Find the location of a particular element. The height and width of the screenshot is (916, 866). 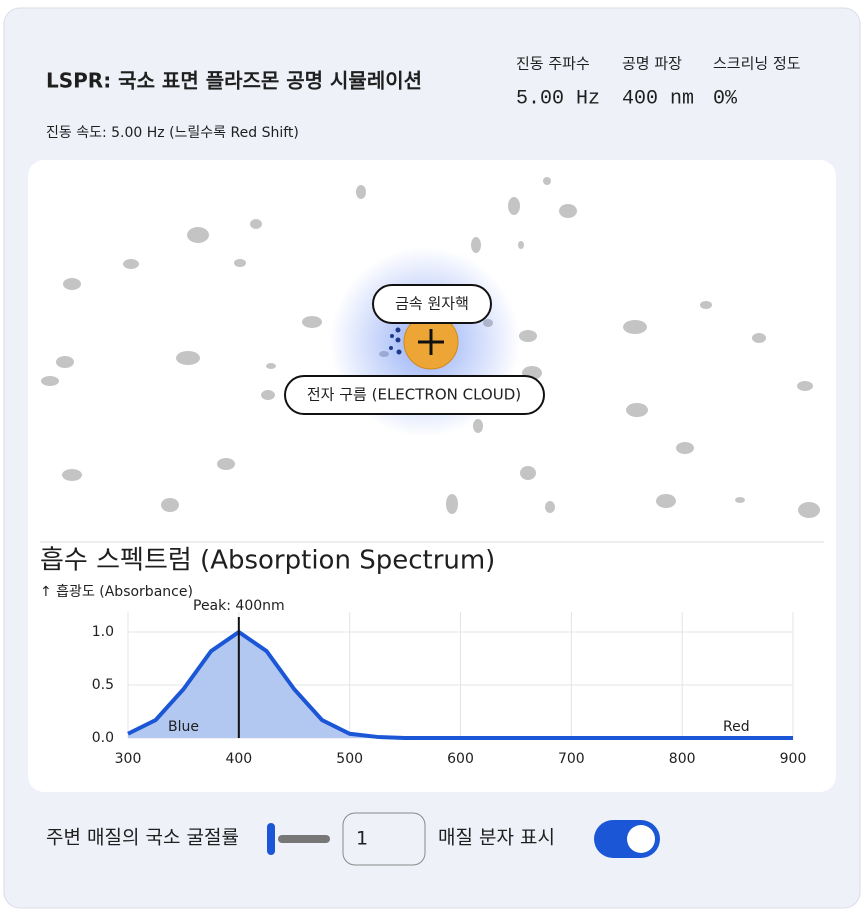

title: LSPR: 국소 표면 플라즈몬 공명 시뮬레이션 is located at coordinates (234, 81).